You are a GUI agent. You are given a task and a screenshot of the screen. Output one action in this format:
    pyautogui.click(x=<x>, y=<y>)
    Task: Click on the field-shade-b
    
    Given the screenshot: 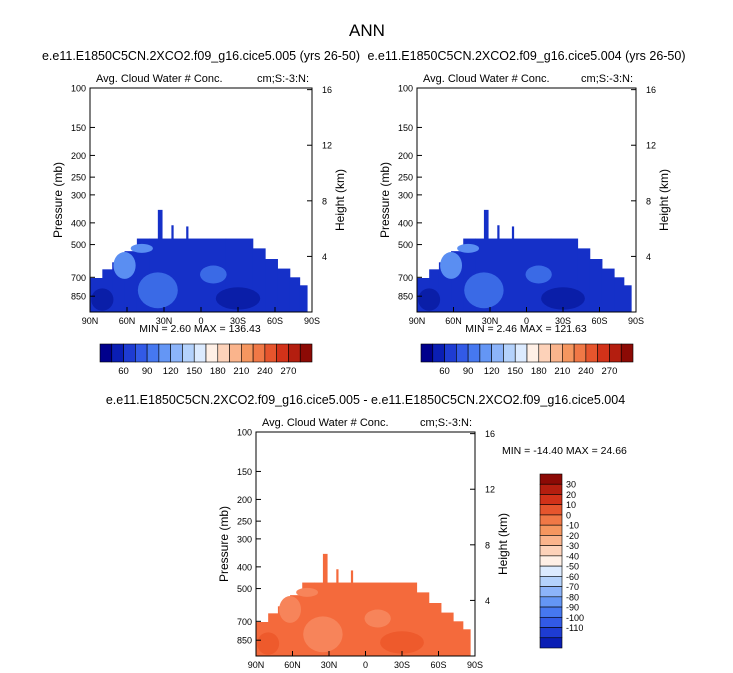 What is the action you would take?
    pyautogui.click(x=124, y=265)
    